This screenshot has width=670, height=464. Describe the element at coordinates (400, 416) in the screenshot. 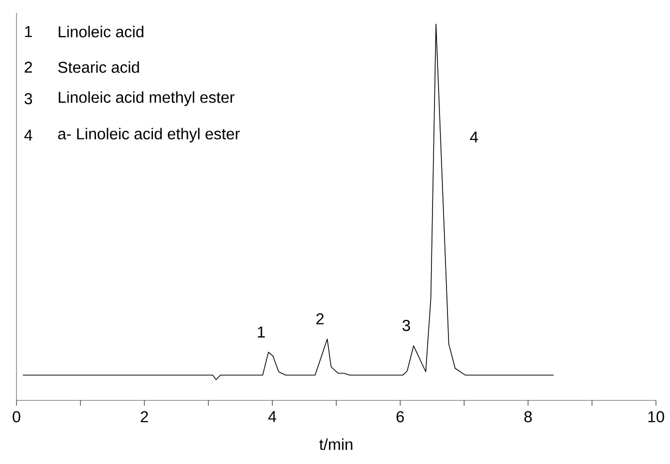

I see `x-tick-label: 6` at that location.